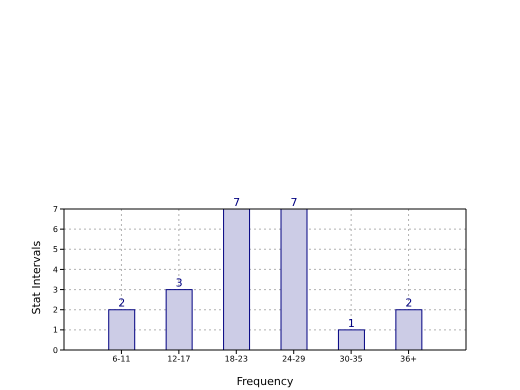  Describe the element at coordinates (55, 289) in the screenshot. I see `y-tick-label: 3` at that location.